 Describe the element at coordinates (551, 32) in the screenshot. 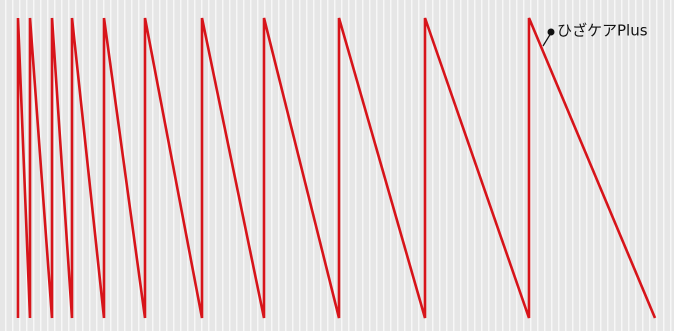

I see `annotation-dot` at that location.